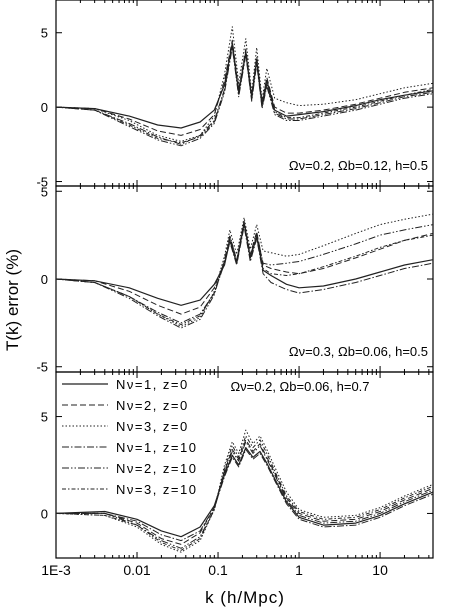  What do you see at coordinates (157, 468) in the screenshot?
I see `legend-label: Nν=2, z=10` at bounding box center [157, 468].